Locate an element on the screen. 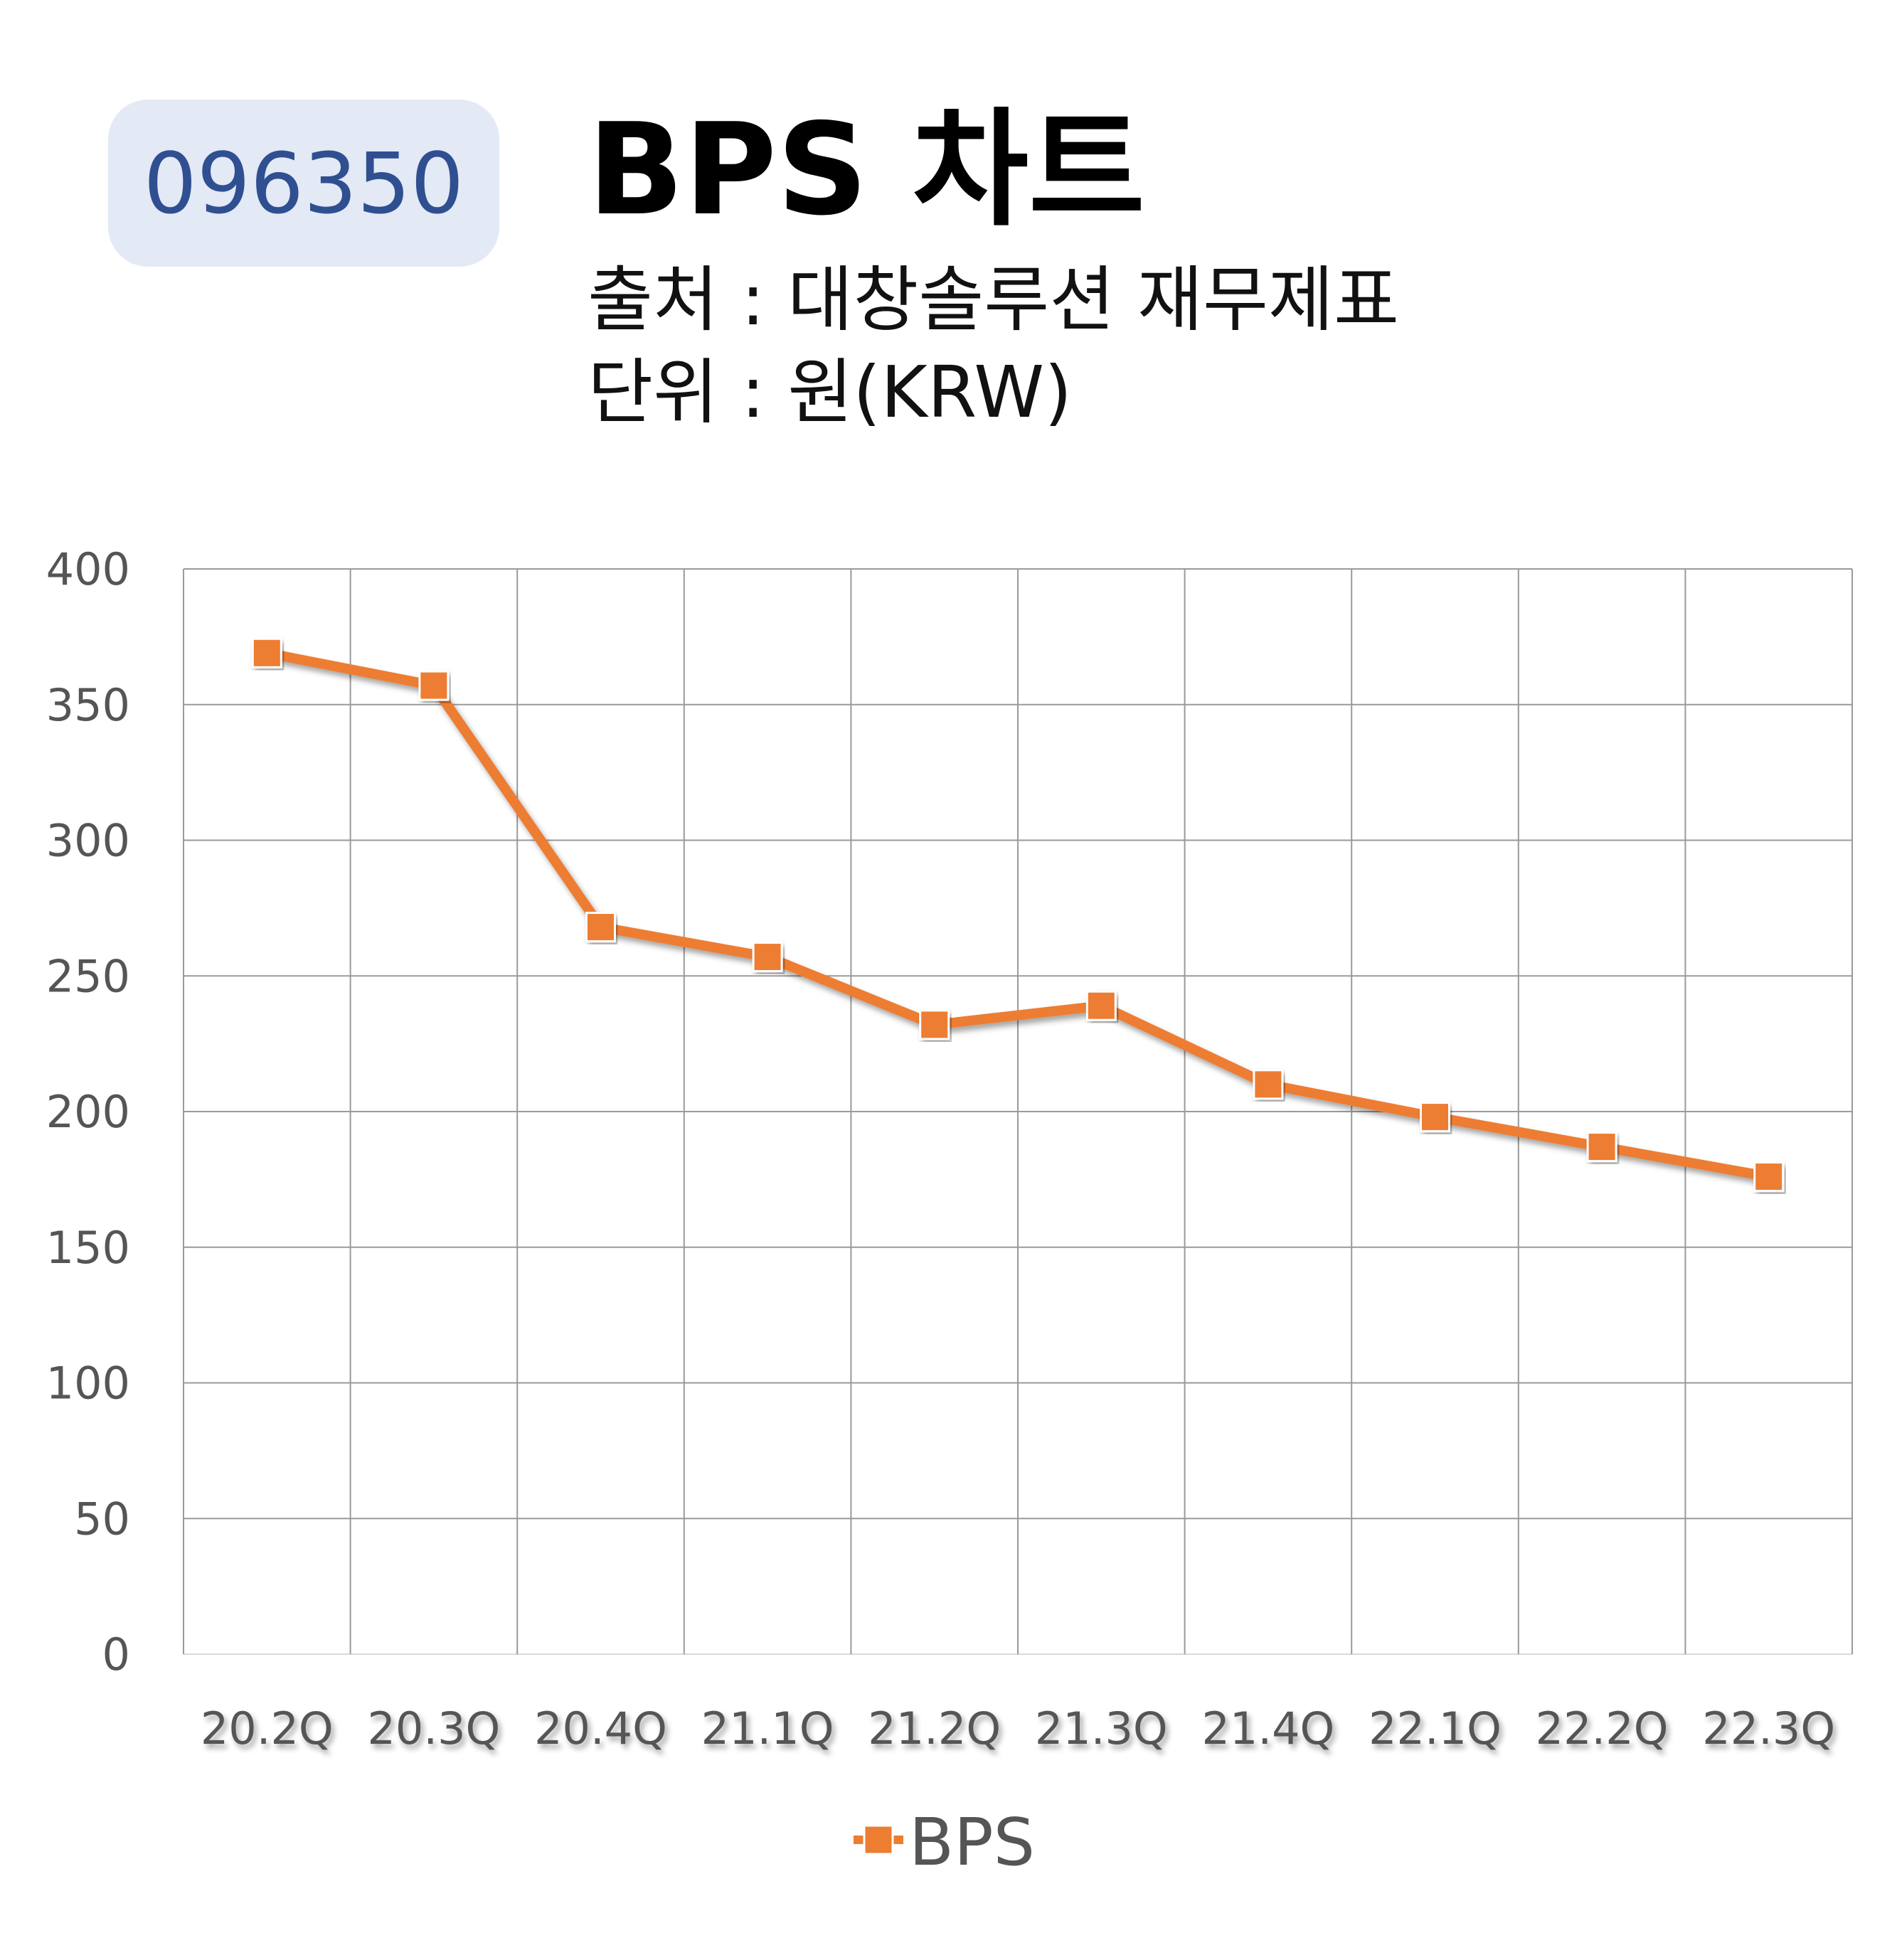 Image resolution: width=1897 pixels, height=1960 pixels. legend: BPS is located at coordinates (945, 1842).